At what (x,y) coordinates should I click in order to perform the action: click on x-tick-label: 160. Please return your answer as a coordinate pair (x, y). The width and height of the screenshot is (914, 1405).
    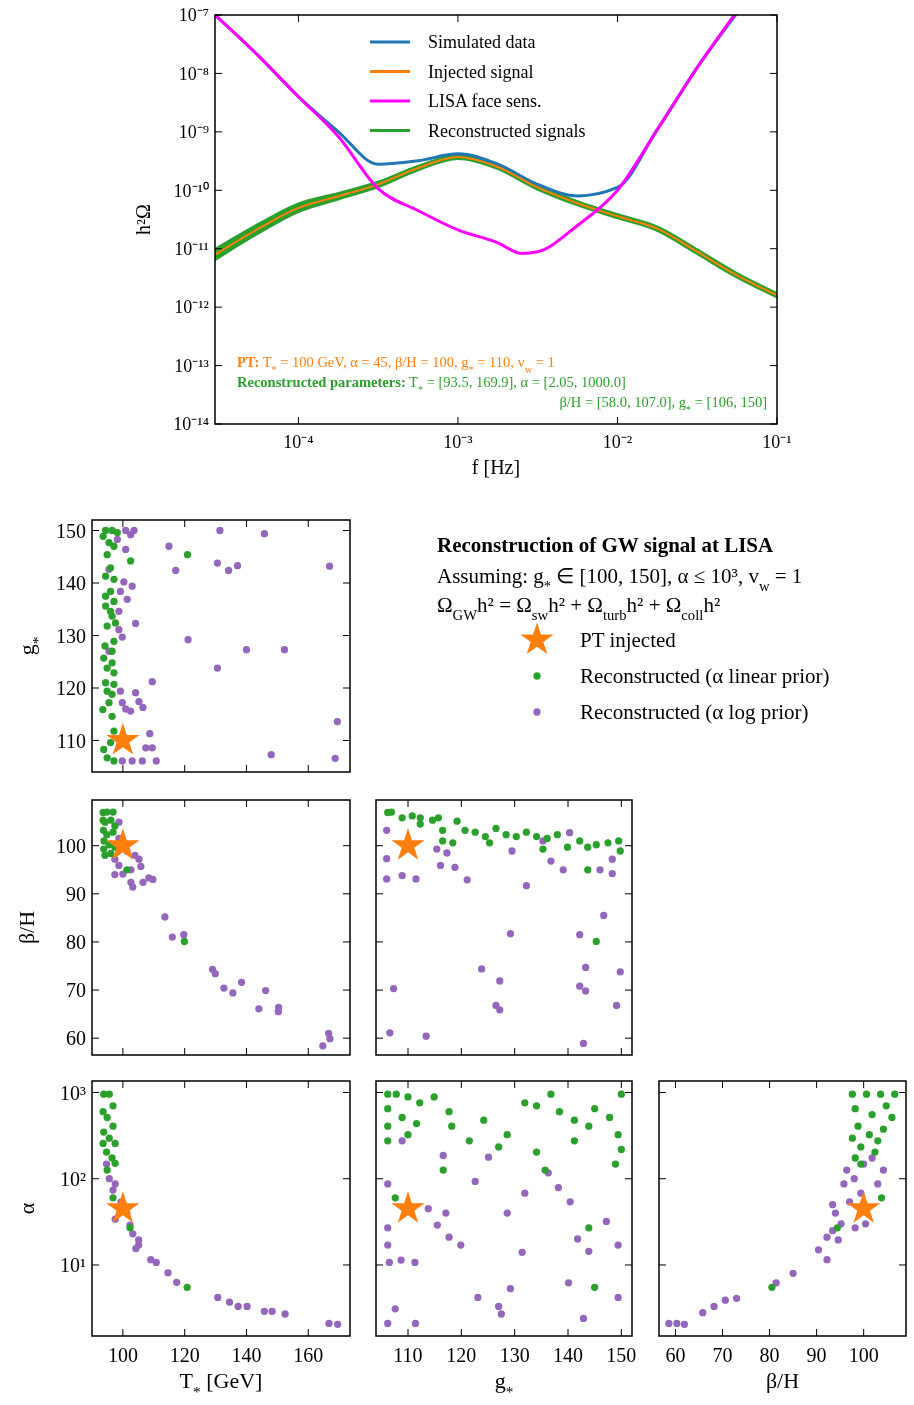
    Looking at the image, I should click on (308, 1355).